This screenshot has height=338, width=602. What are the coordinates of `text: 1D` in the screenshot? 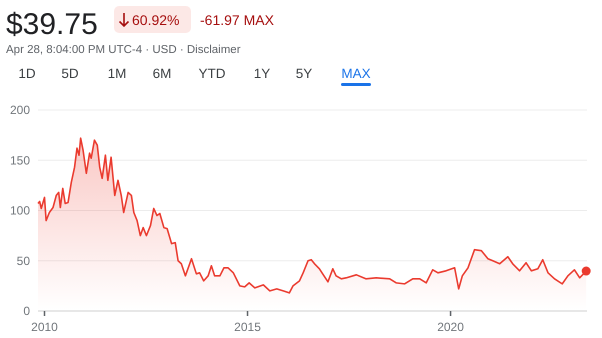 It's located at (27, 73).